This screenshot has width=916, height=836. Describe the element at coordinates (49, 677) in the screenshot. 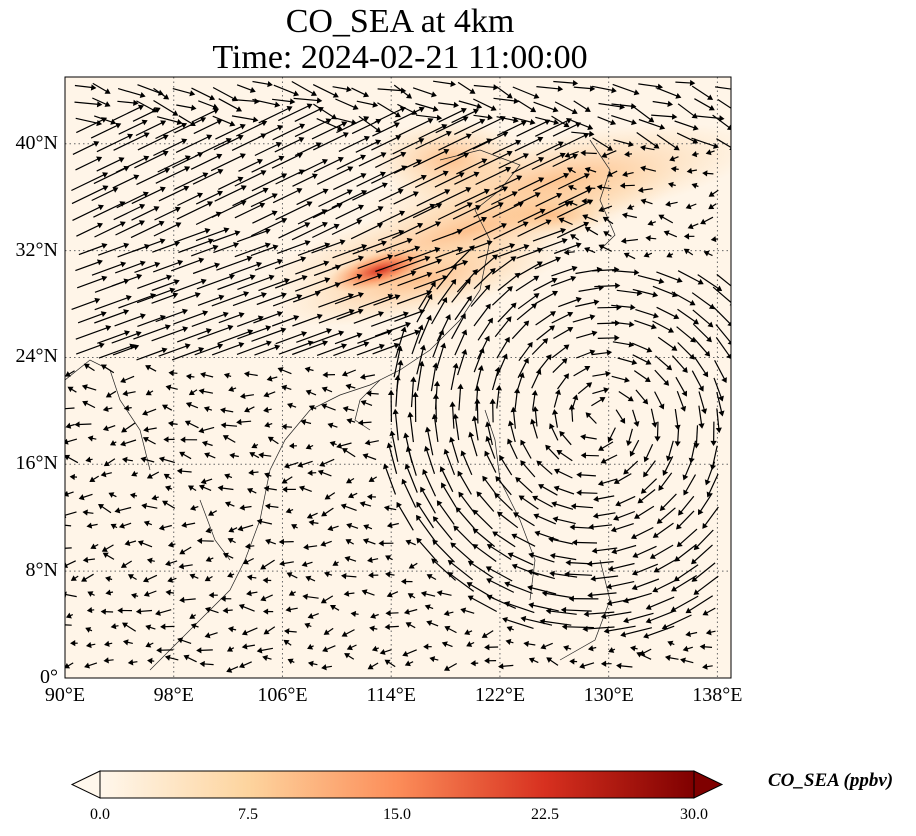

I see `lat-tick-label: 0°` at that location.